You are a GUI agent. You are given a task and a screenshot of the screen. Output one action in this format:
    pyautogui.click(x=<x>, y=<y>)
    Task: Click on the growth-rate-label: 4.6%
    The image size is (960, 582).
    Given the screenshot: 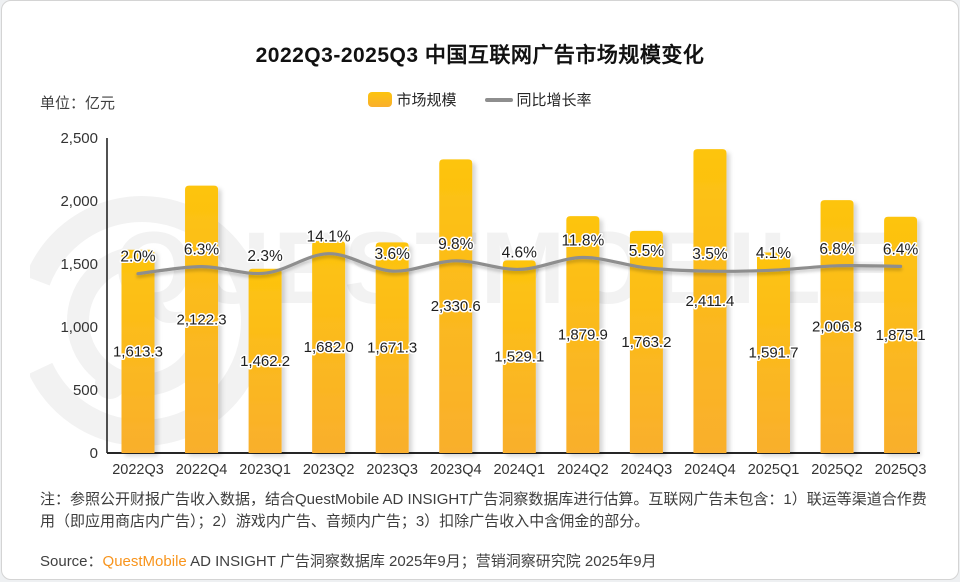 What is the action you would take?
    pyautogui.click(x=520, y=252)
    